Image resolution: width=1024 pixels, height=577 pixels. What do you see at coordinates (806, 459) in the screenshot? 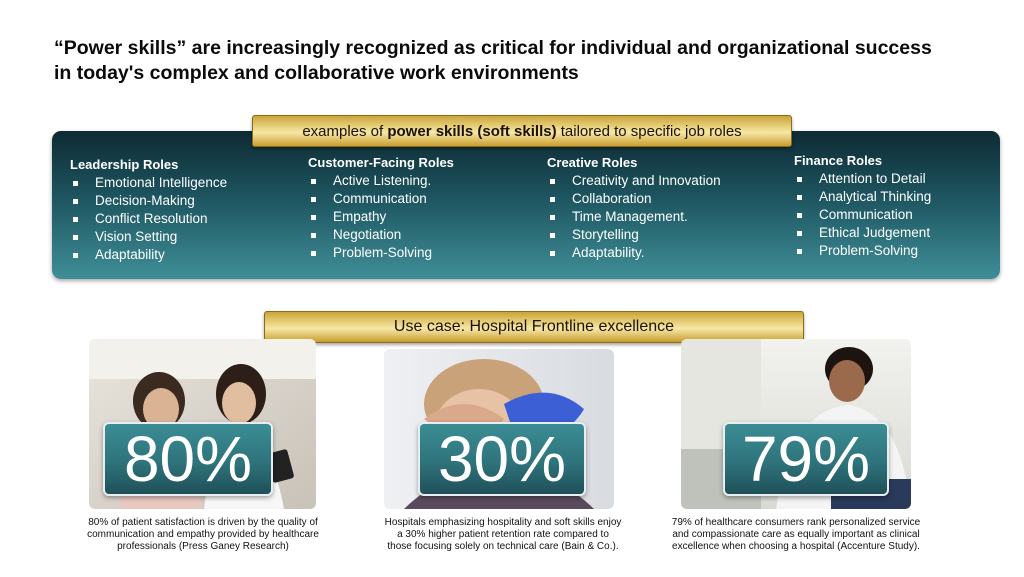
I see `stat-value: 79%` at bounding box center [806, 459].